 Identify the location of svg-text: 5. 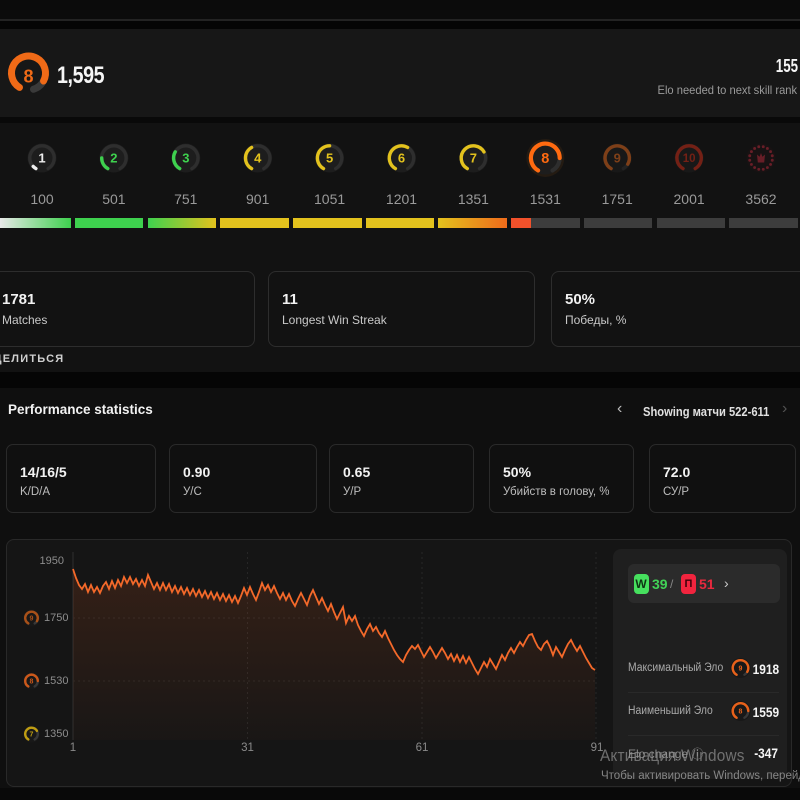
(329, 158).